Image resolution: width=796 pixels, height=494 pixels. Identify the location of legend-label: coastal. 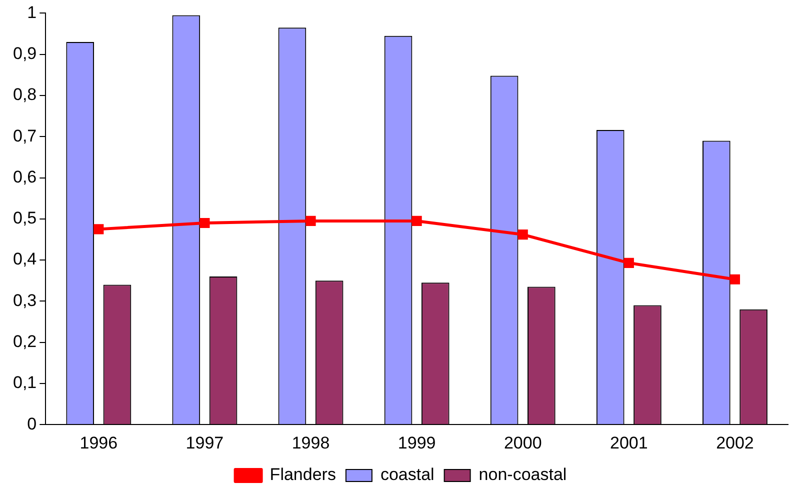
(407, 474).